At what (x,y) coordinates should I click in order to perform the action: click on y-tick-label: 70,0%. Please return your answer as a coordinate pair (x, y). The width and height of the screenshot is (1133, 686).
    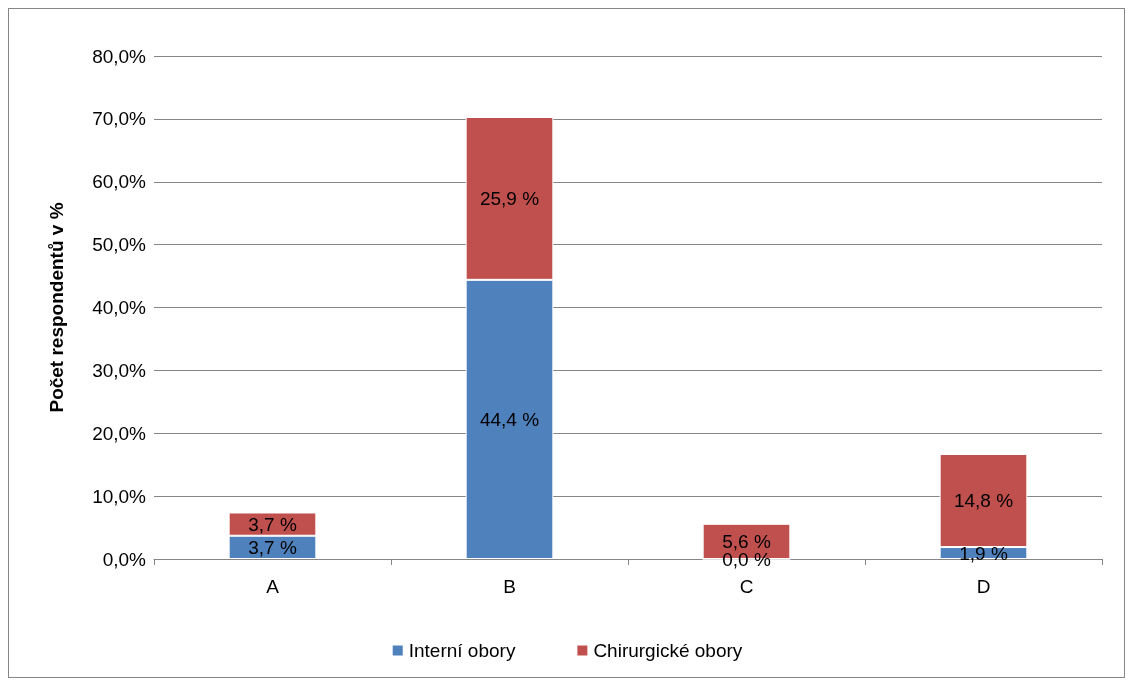
    Looking at the image, I should click on (119, 119).